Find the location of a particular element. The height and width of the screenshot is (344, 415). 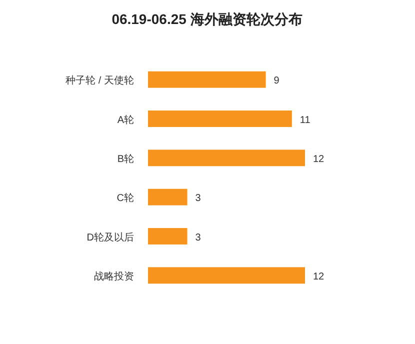

chart-title: 06.19-06.25 海外融资轮次分布 is located at coordinates (207, 19).